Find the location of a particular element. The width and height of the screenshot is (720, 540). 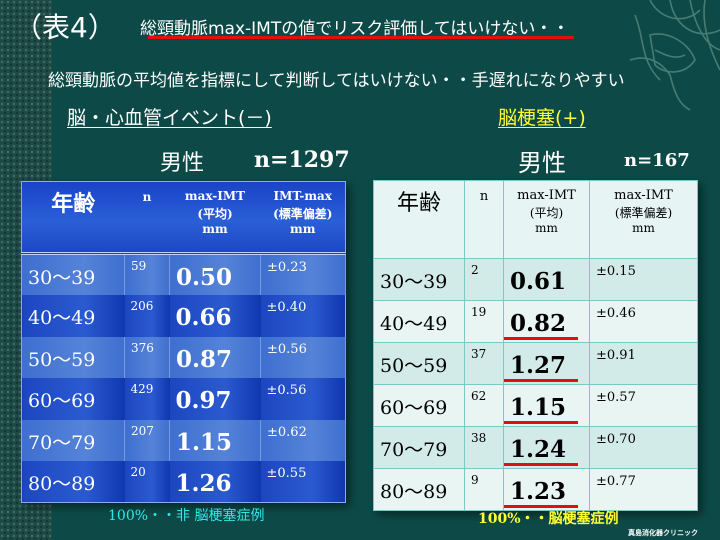

table-row: 80～89 20 1.26 ±0.55 is located at coordinates (183, 482).